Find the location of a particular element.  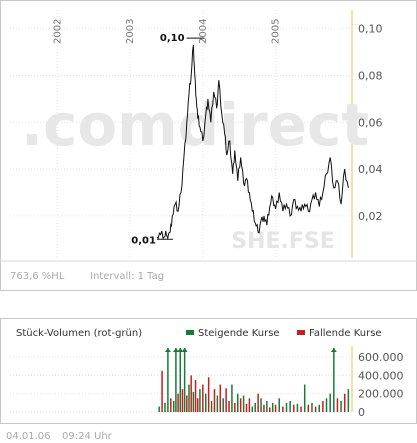

volume-y-tick-label-1: 200.000 is located at coordinates (381, 394).